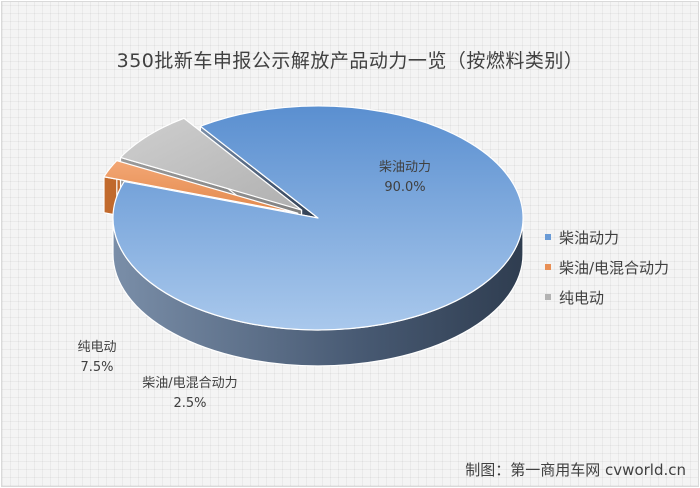  What do you see at coordinates (97, 347) in the screenshot?
I see `data-label-electric-name: 纯电动` at bounding box center [97, 347].